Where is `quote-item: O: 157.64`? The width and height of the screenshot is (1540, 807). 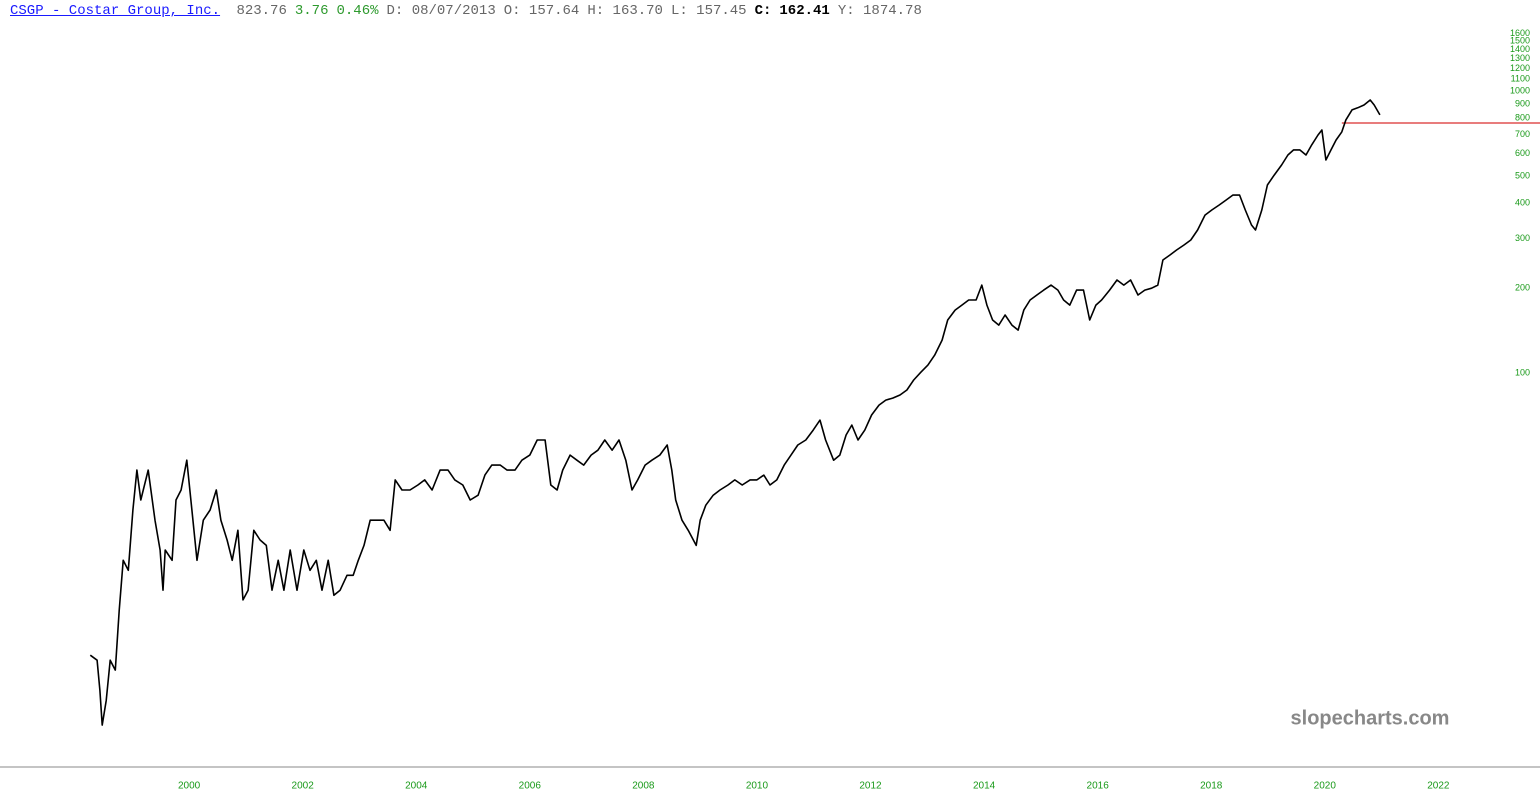
quote-item: O: 157.64 is located at coordinates (541, 11).